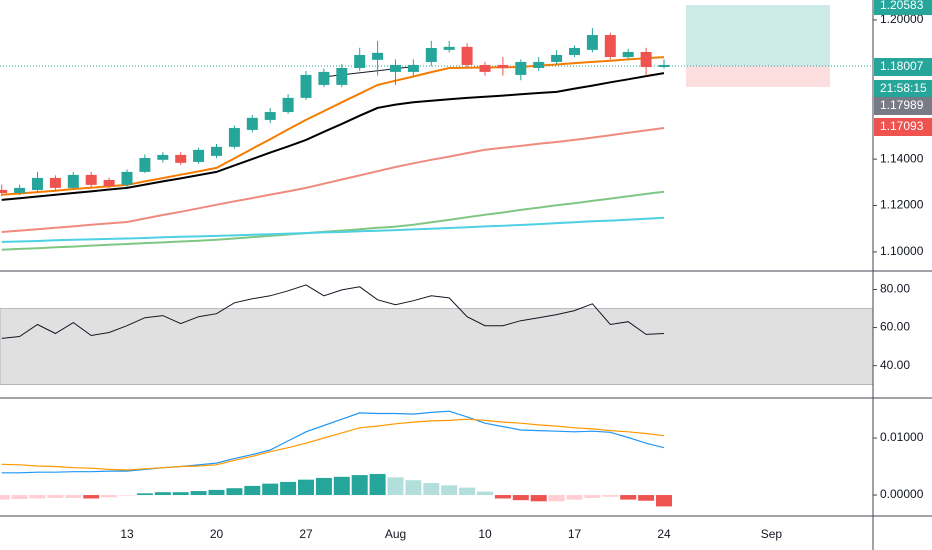 The width and height of the screenshot is (932, 550). Describe the element at coordinates (333, 442) in the screenshot. I see `macd-line` at that location.